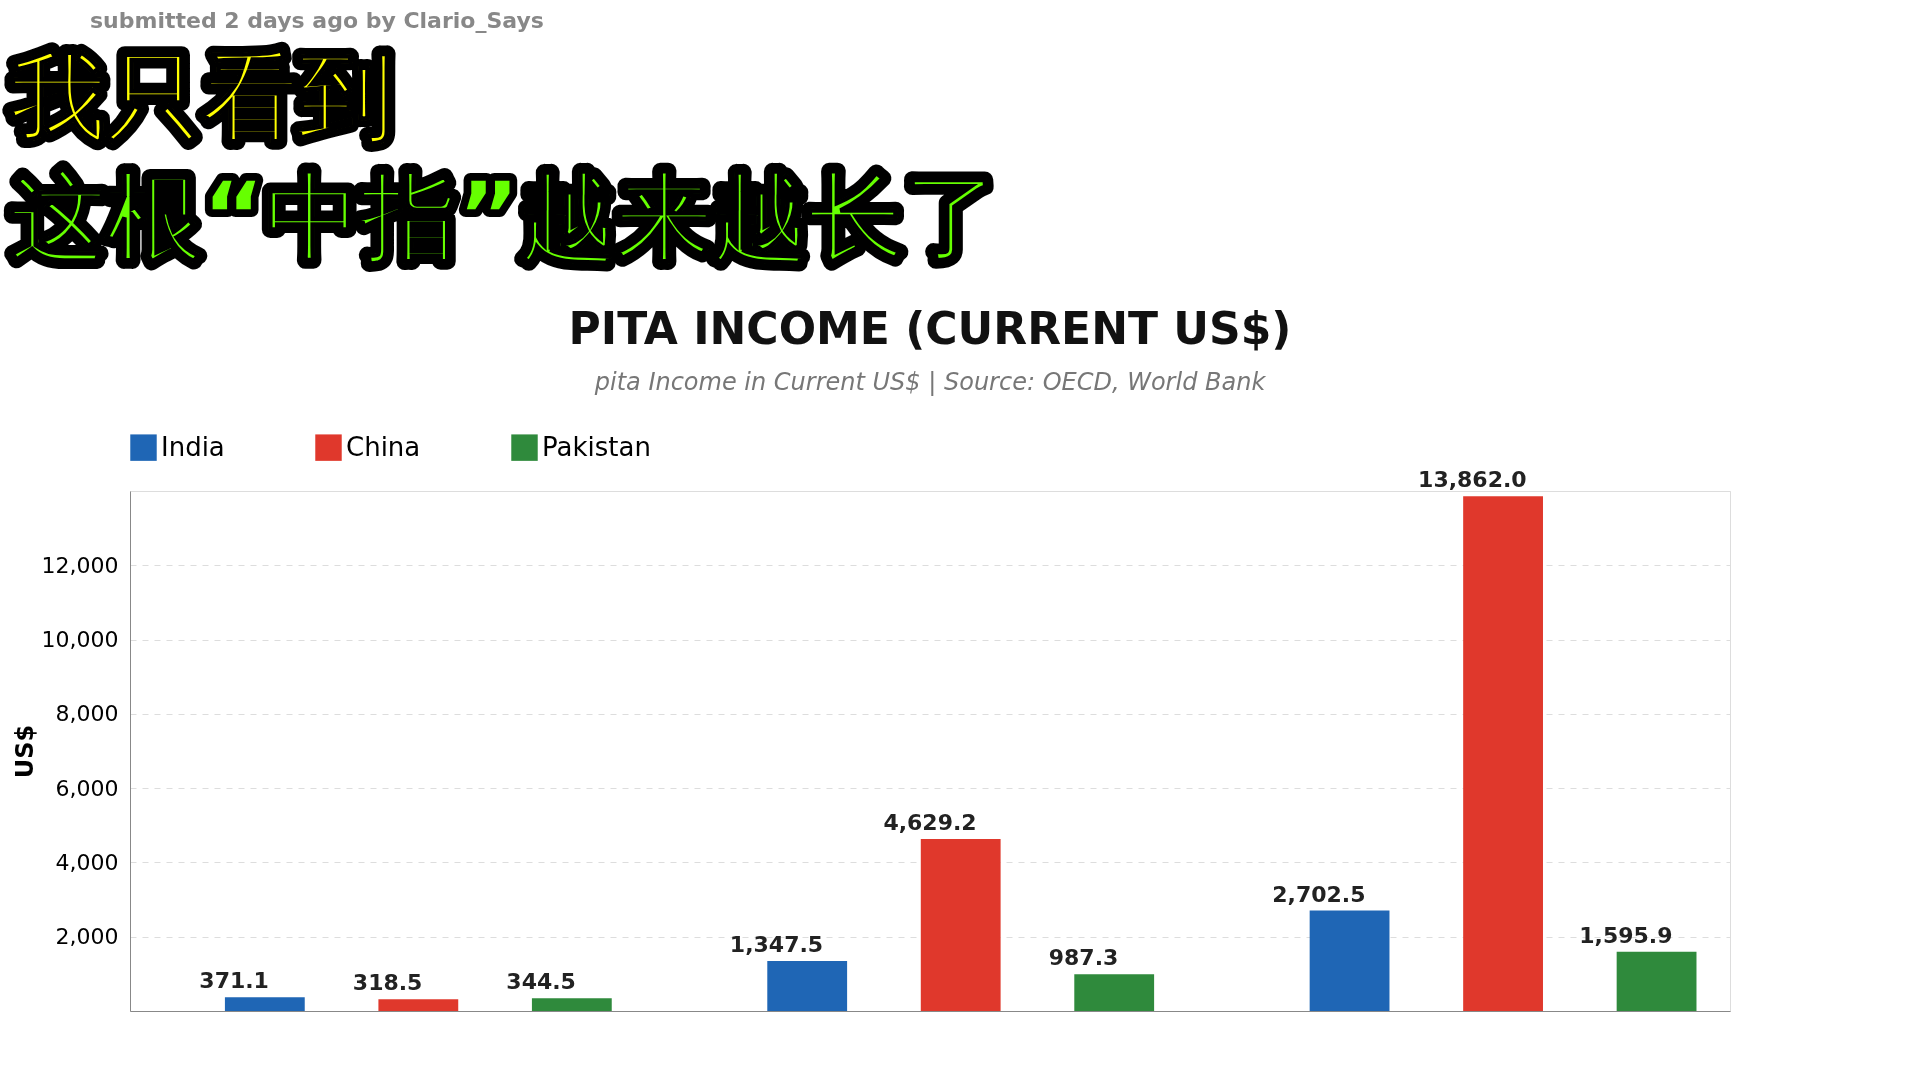 The height and width of the screenshot is (1080, 1920). Describe the element at coordinates (383, 446) in the screenshot. I see `legend-label: China` at that location.